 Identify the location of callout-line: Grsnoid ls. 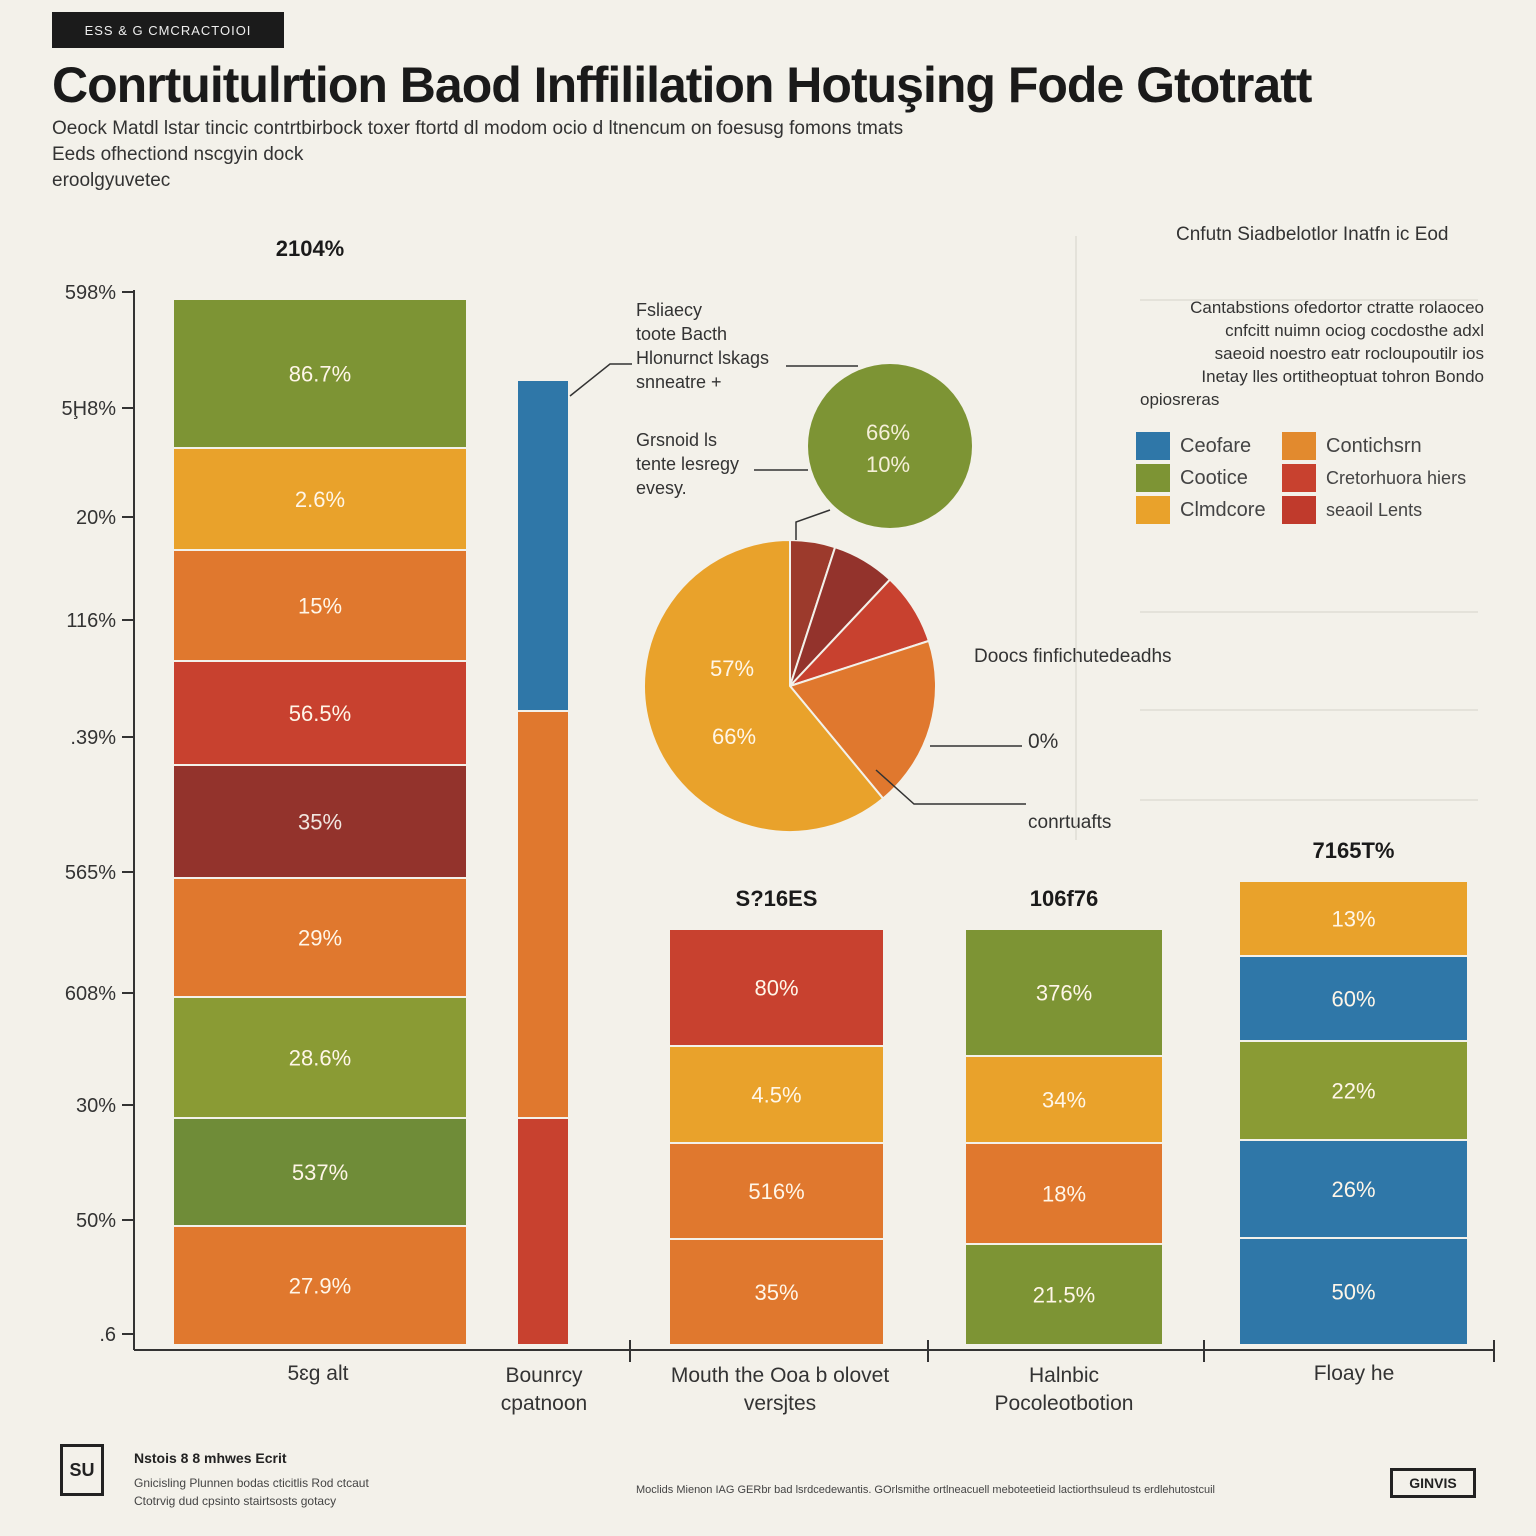
(677, 440).